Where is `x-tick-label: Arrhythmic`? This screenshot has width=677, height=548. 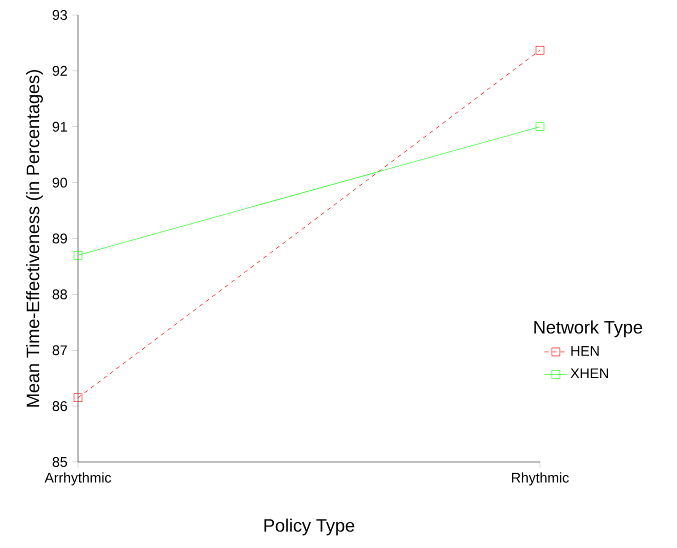 x-tick-label: Arrhythmic is located at coordinates (78, 479).